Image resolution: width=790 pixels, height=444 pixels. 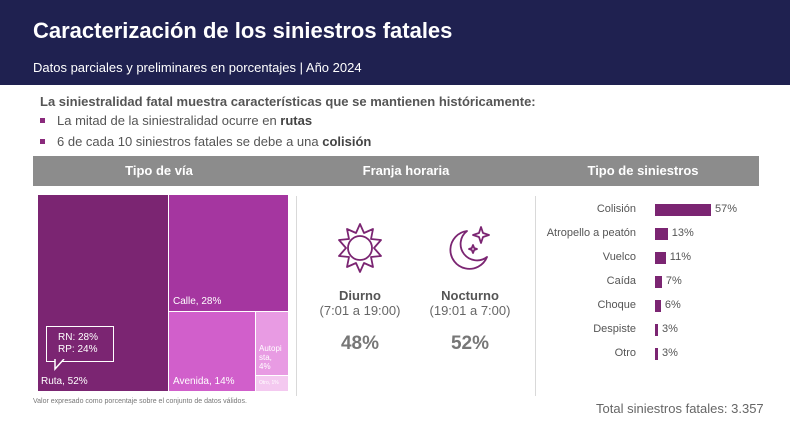 What do you see at coordinates (616, 209) in the screenshot?
I see `bar-category-label: Colisión` at bounding box center [616, 209].